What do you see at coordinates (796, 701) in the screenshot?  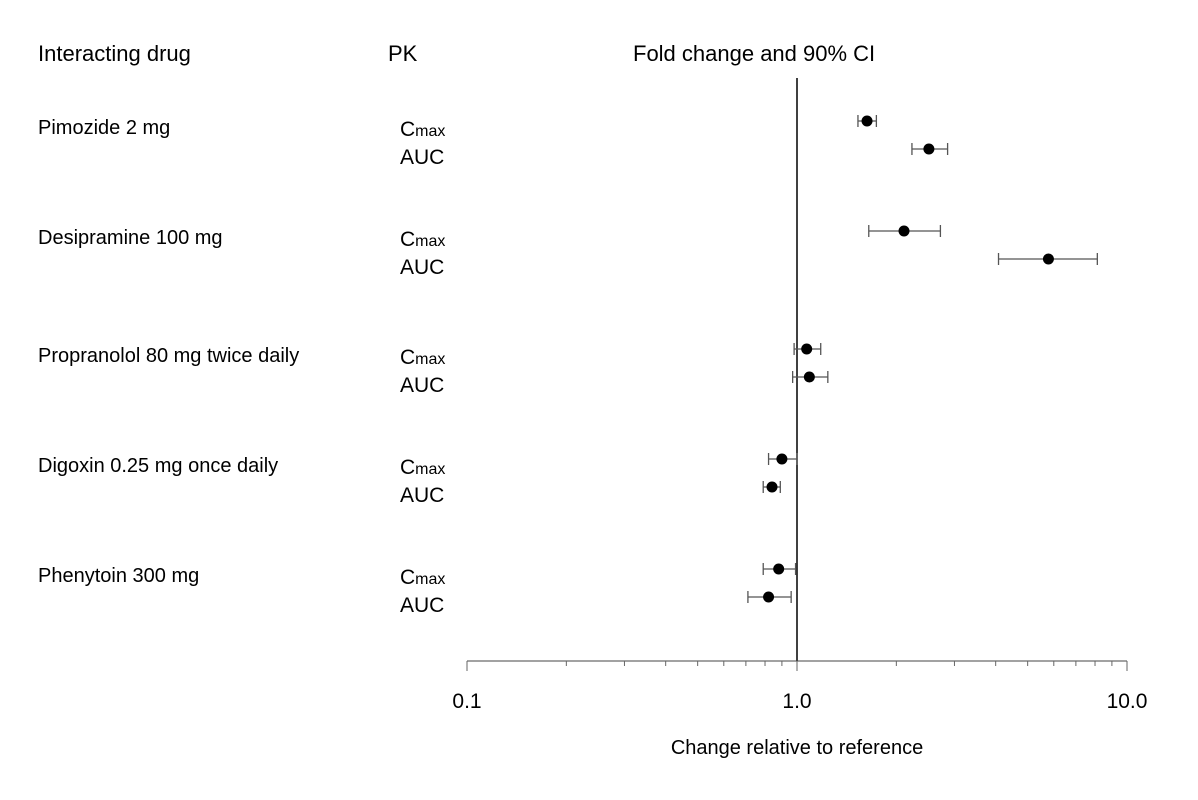 I see `x-tick-label: 1.0` at bounding box center [796, 701].